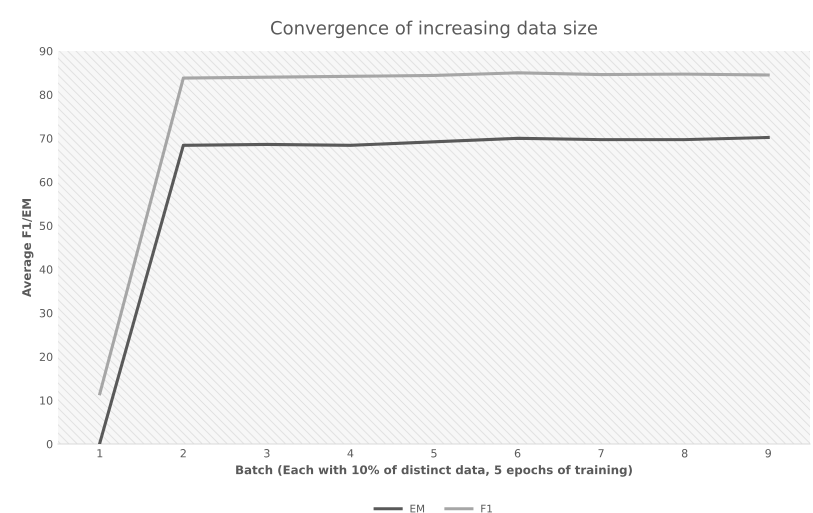 This screenshot has height=513, width=813. I want to click on y-tick-label: 90, so click(46, 51).